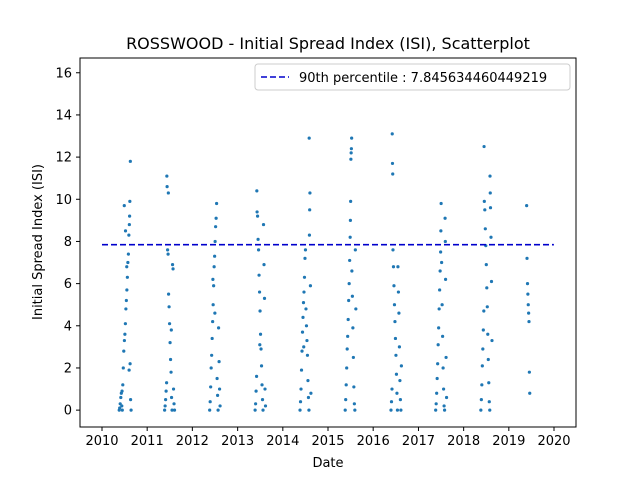 The image size is (640, 480). I want to click on y-tick-label: 8, so click(68, 242).